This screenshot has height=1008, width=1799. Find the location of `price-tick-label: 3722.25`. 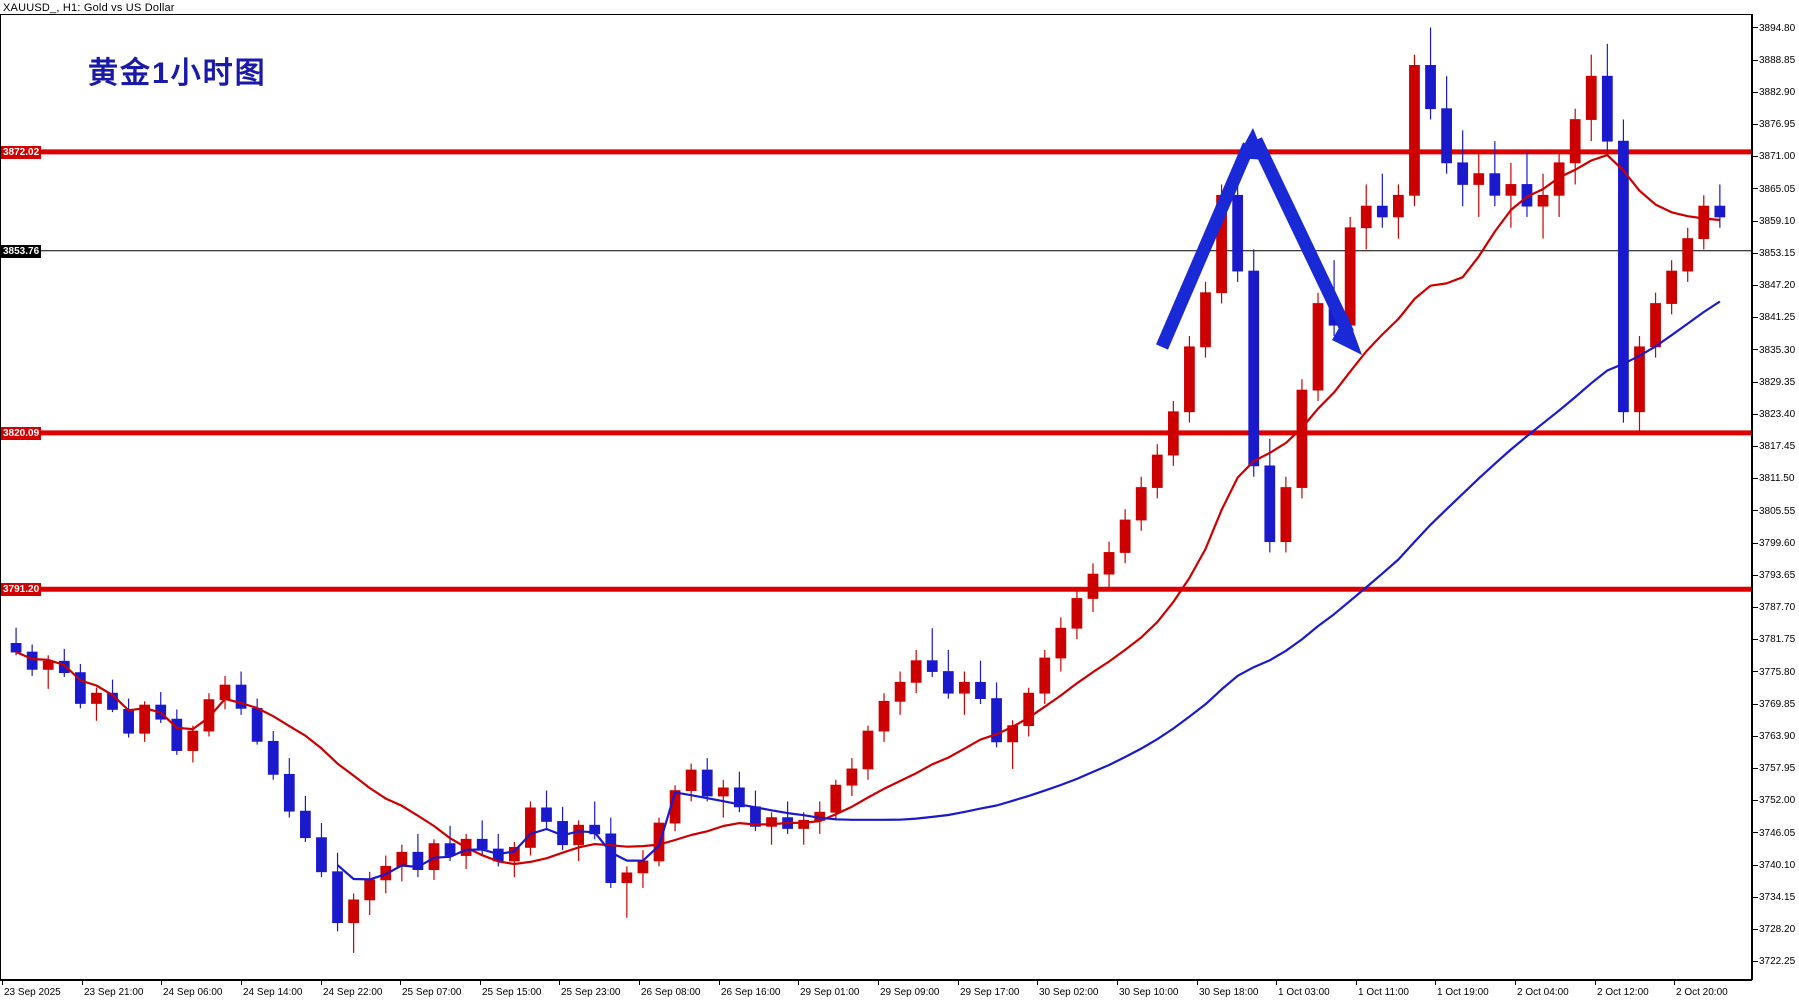

price-tick-label: 3722.25 is located at coordinates (1774, 962).